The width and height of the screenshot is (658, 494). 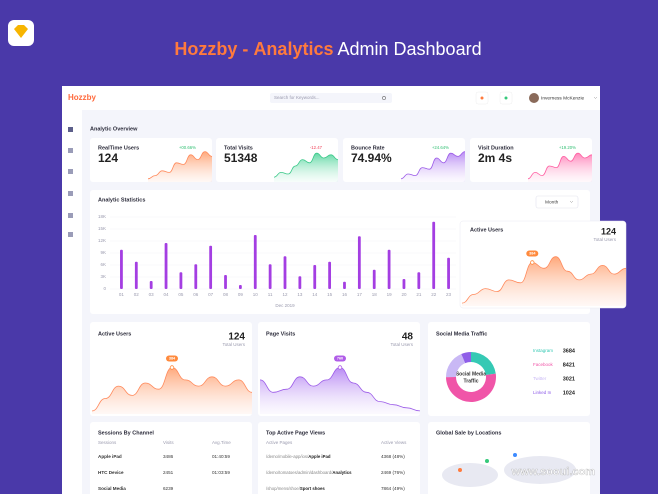 I want to click on x-tick-label: 22, so click(x=434, y=294).